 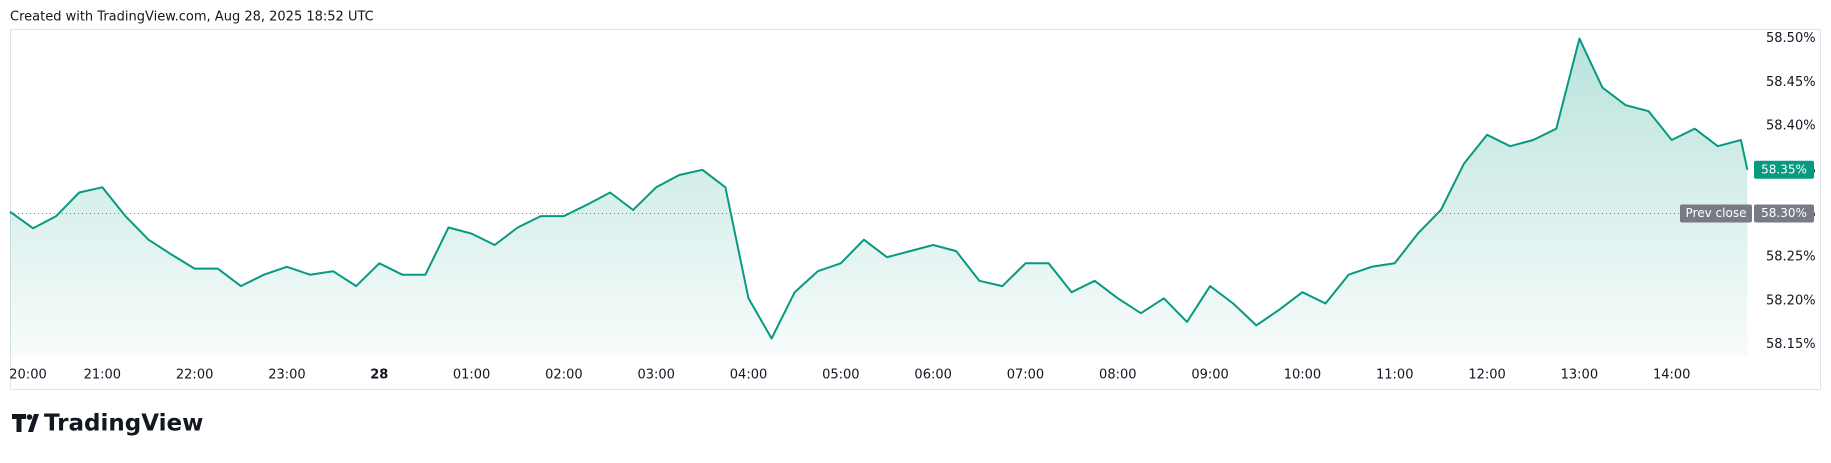 What do you see at coordinates (1791, 82) in the screenshot?
I see `y-tick-label: 58.45%` at bounding box center [1791, 82].